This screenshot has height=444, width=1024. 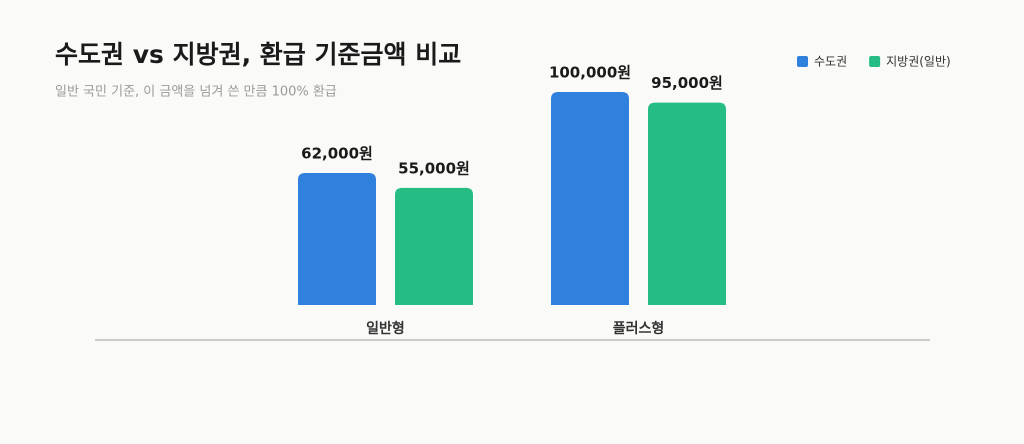 I want to click on legend-label: 수도권, so click(x=830, y=62).